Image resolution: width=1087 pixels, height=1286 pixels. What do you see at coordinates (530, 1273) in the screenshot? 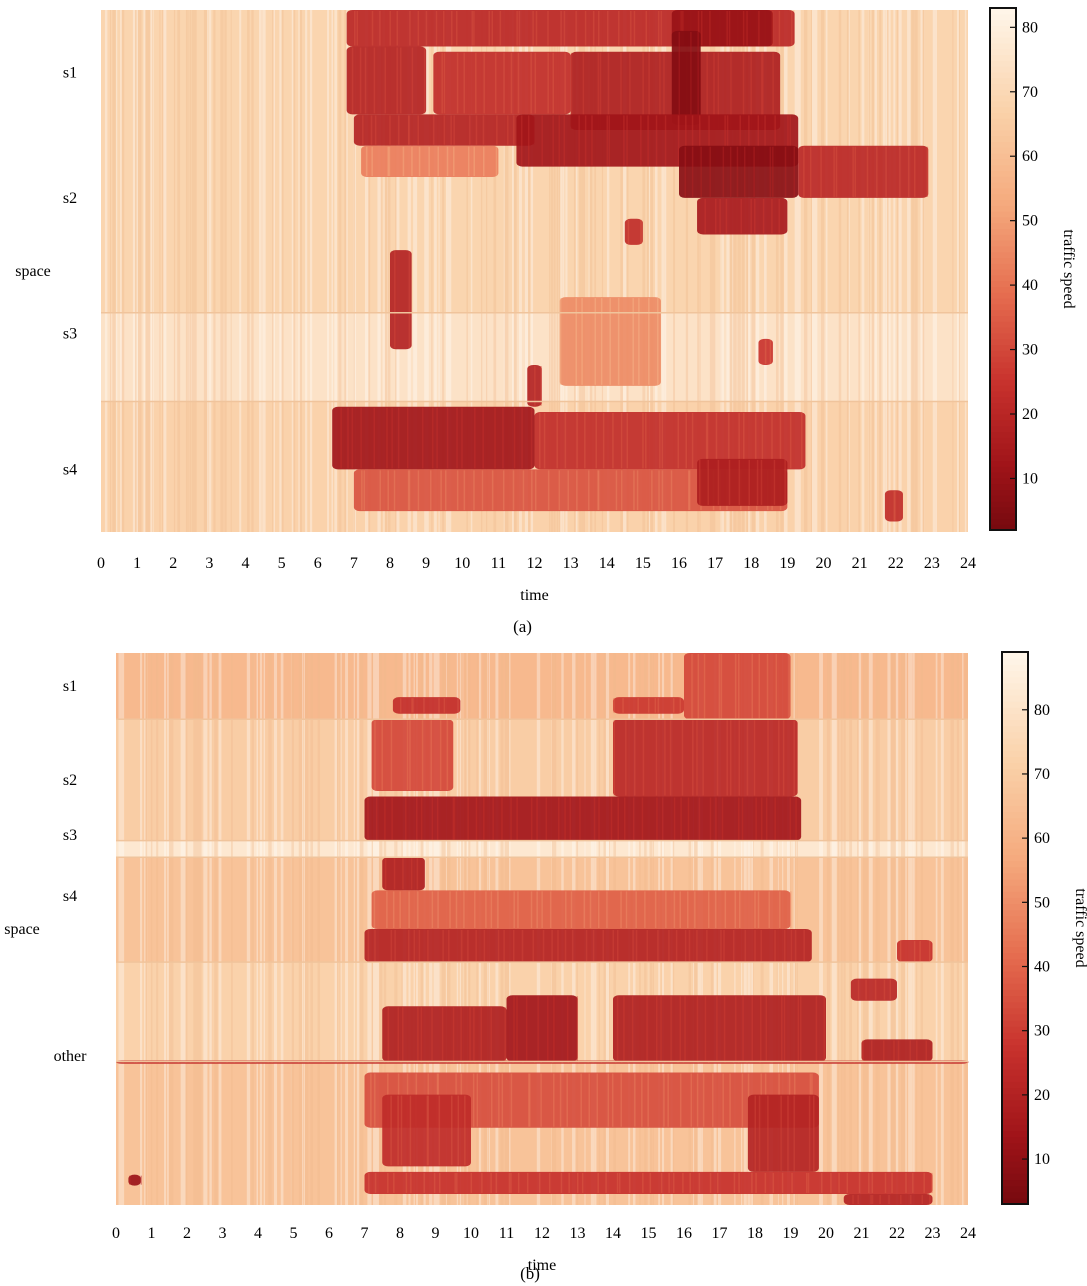
I see `panel-label: (b)` at bounding box center [530, 1273].